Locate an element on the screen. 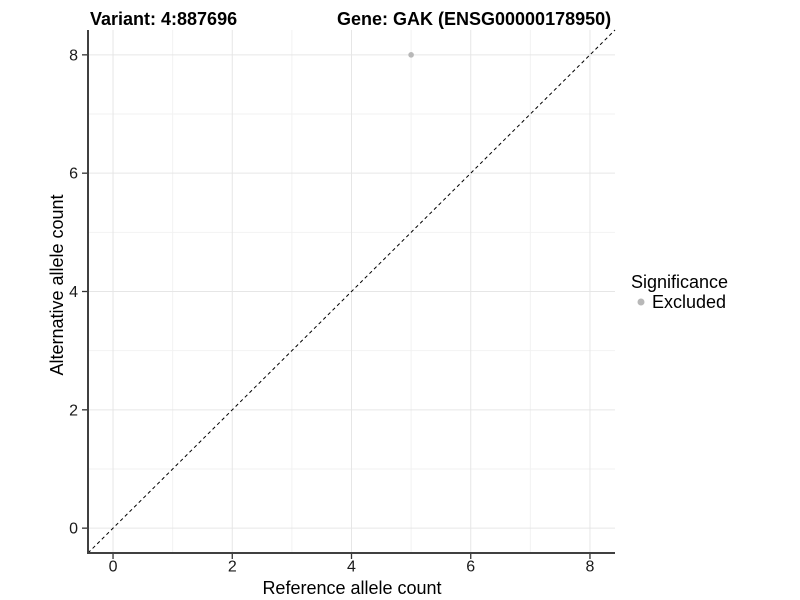 The image size is (800, 600). legend-title: Significance is located at coordinates (679, 282).